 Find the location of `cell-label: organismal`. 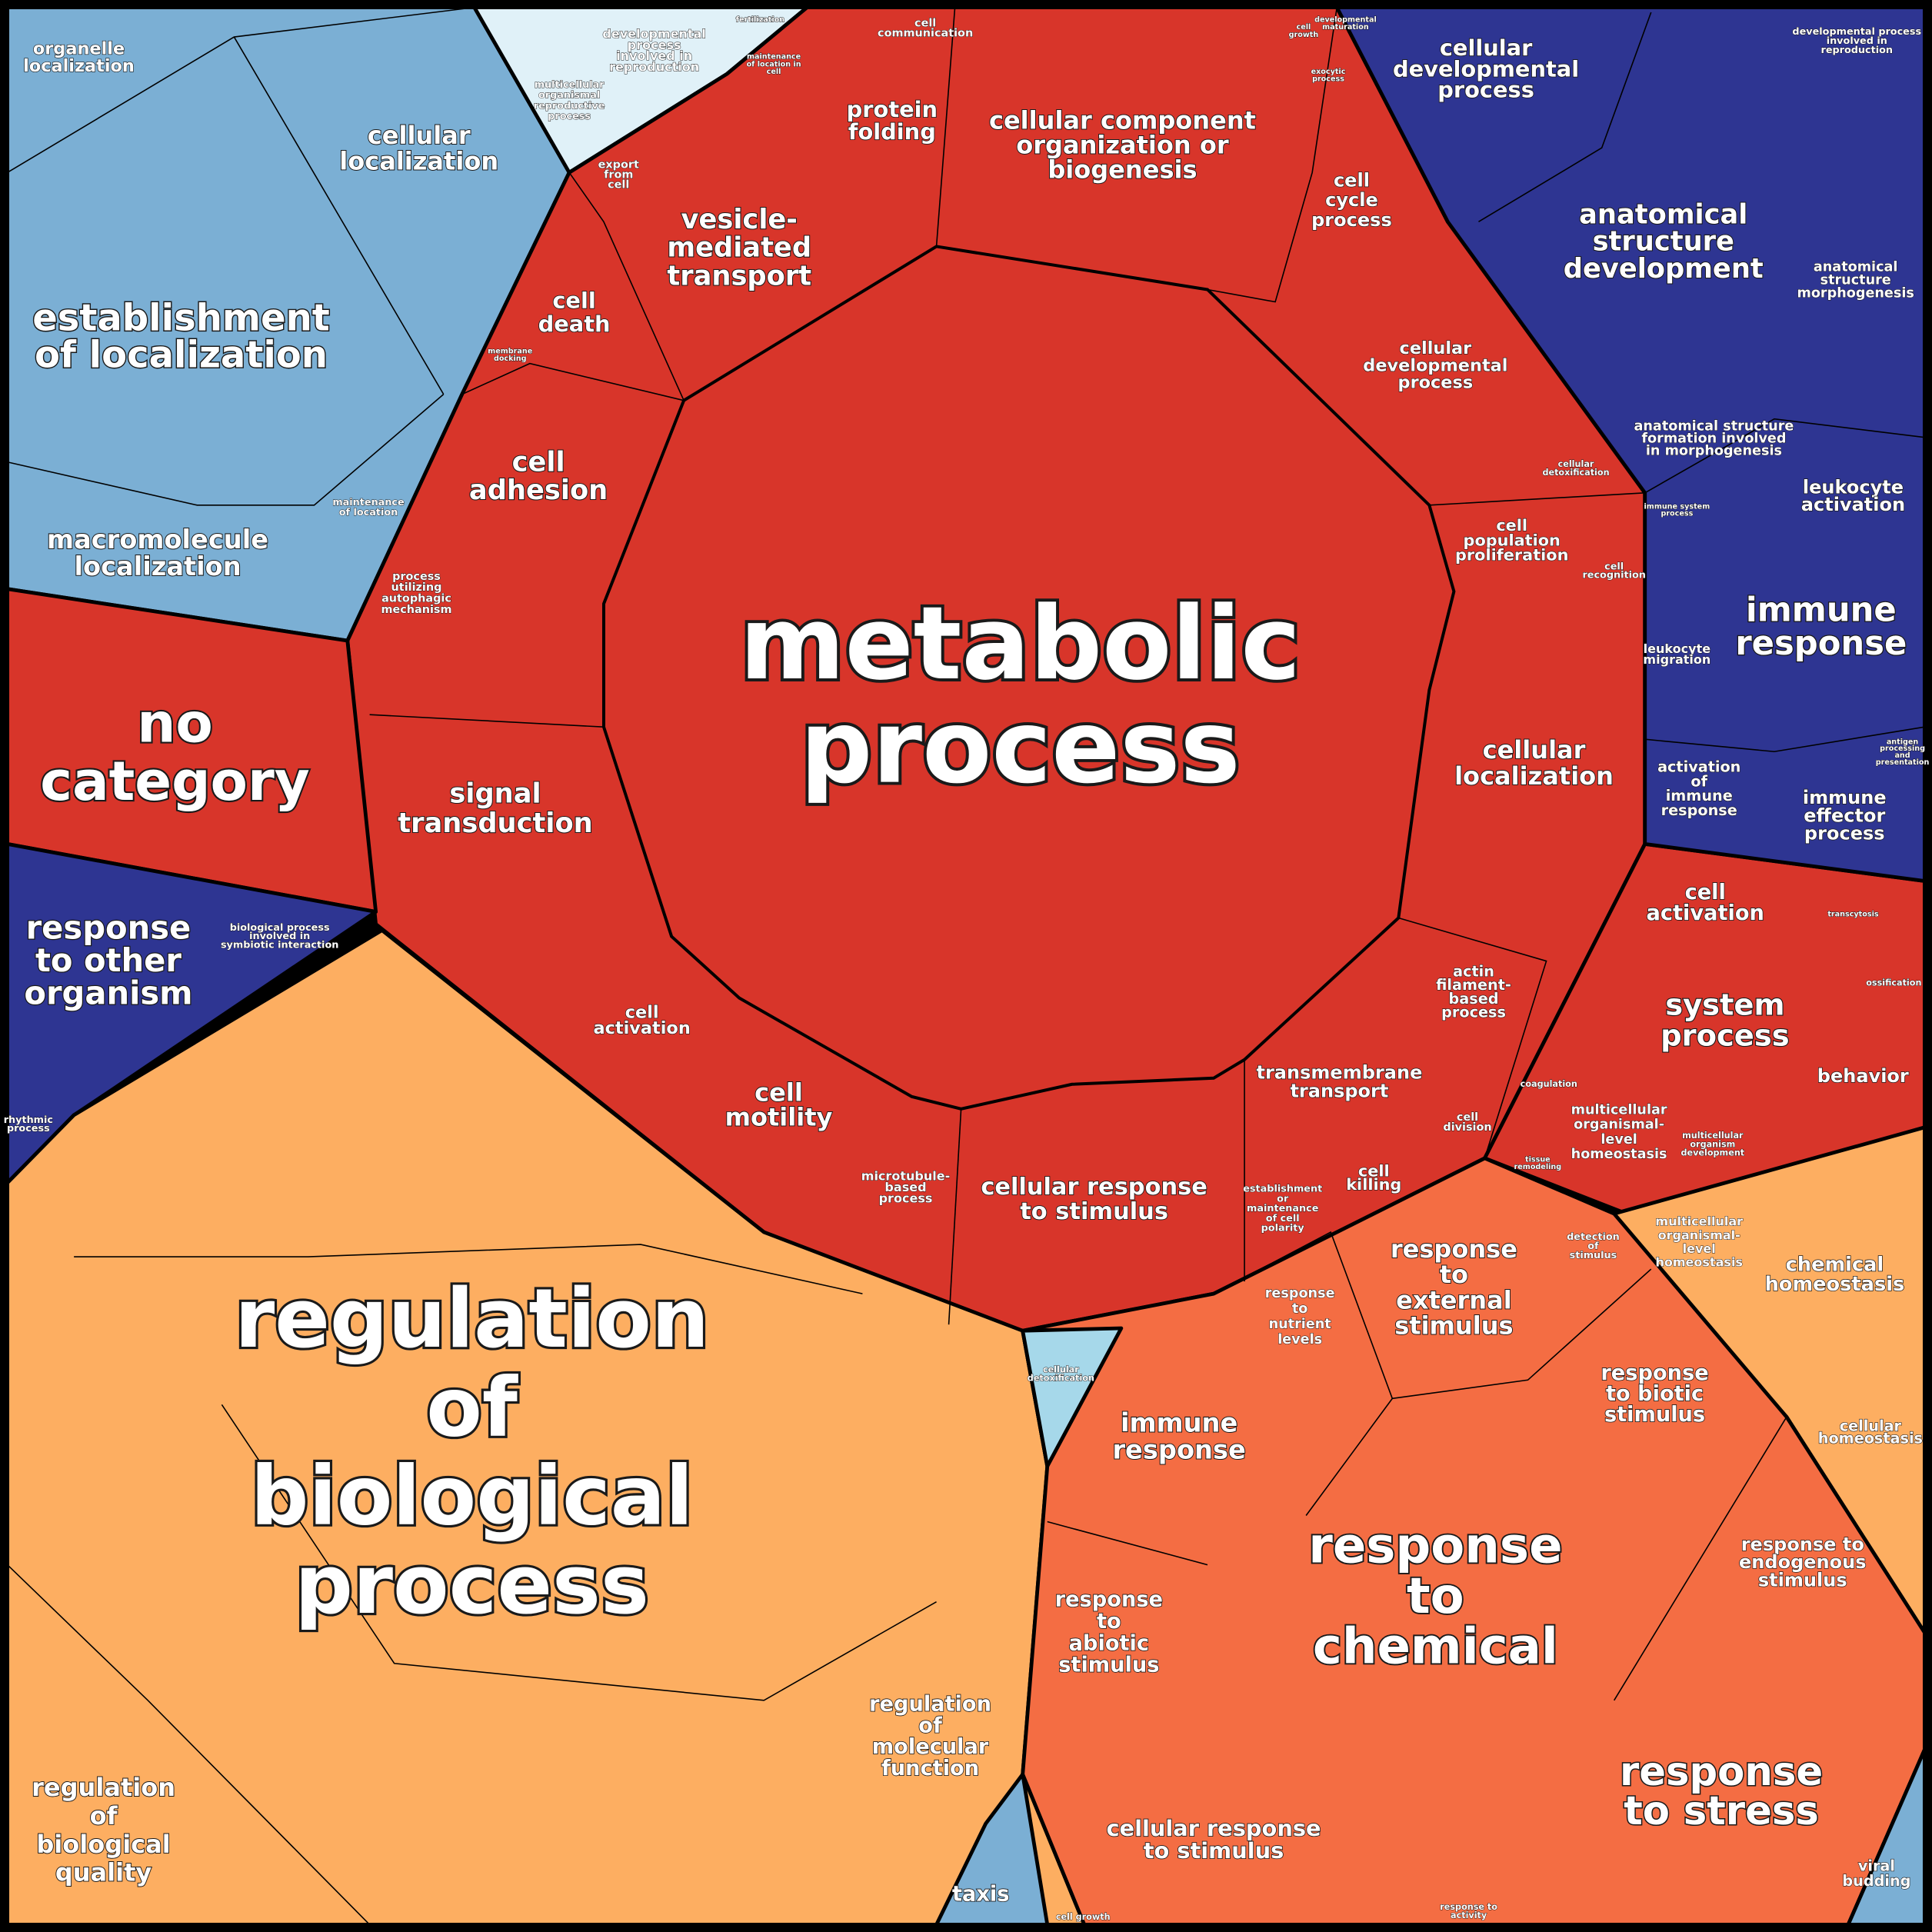

cell-label: organismal is located at coordinates (569, 96).